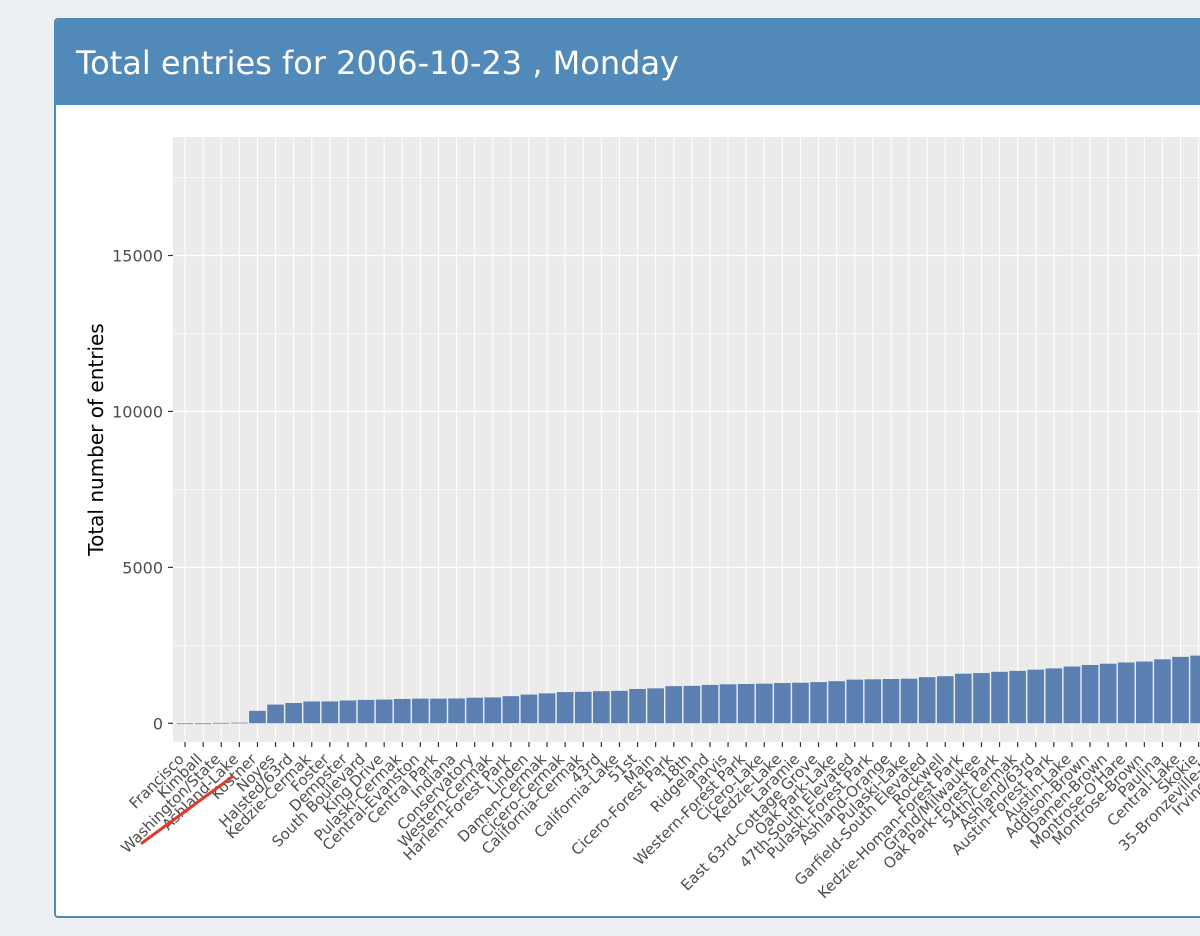 The height and width of the screenshot is (936, 1200). I want to click on y-tick-label: 5000, so click(142, 567).